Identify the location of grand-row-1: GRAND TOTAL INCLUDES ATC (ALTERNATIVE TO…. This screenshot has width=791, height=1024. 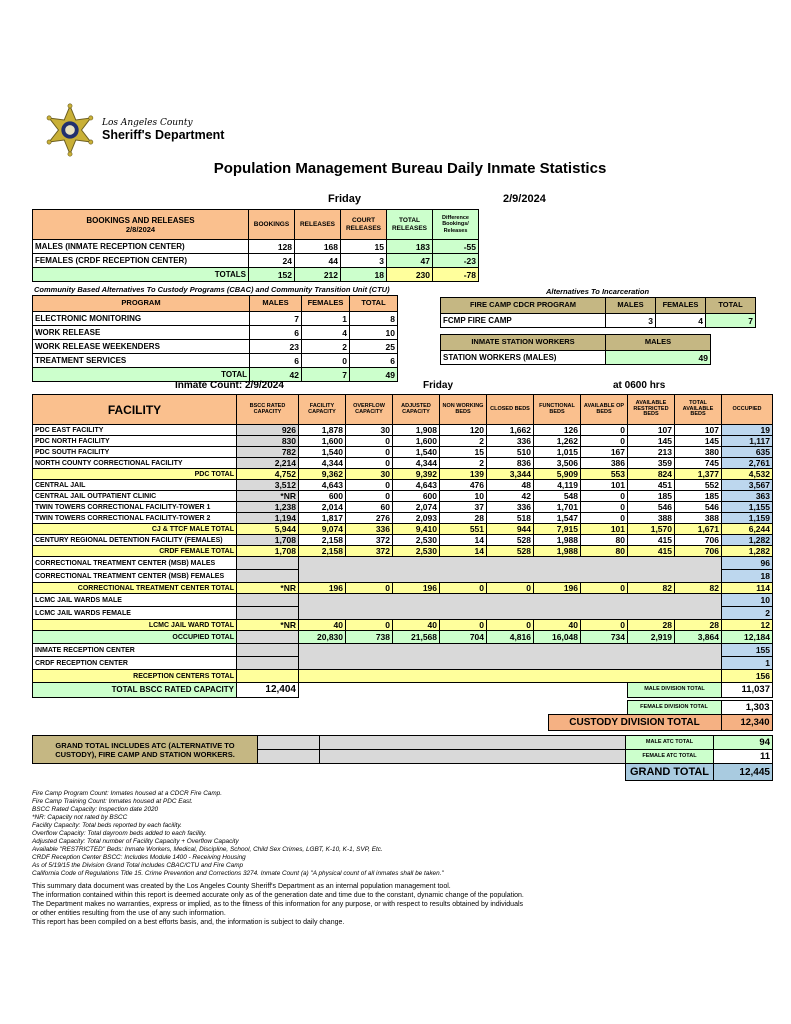
(402, 749).